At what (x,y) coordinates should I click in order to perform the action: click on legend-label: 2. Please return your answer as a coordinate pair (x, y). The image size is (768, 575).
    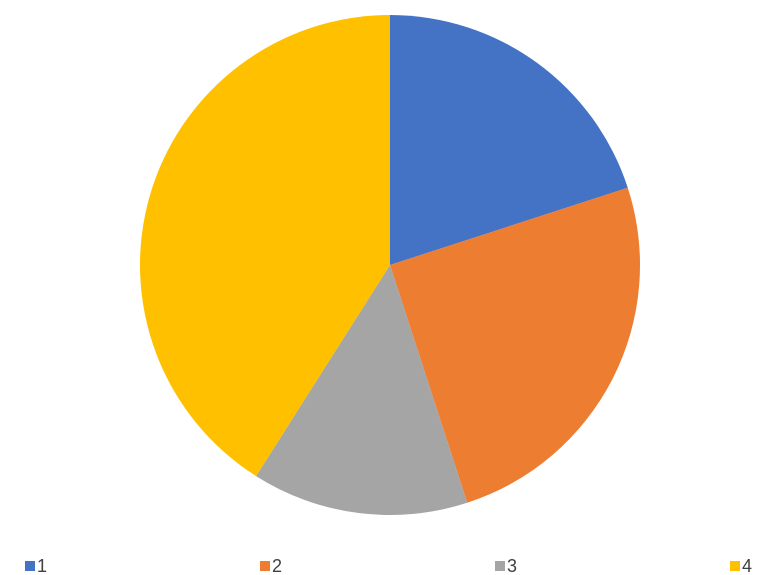
    Looking at the image, I should click on (277, 565).